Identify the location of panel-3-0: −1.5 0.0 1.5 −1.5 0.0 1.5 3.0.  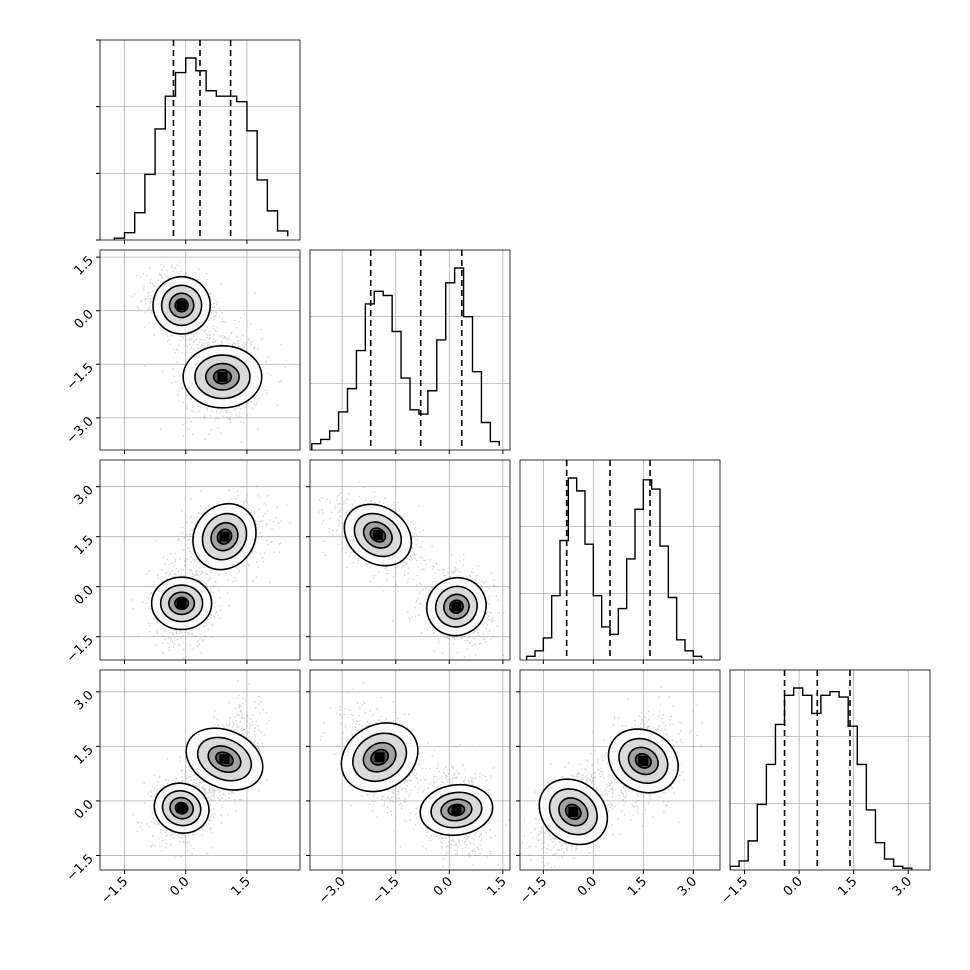
(182, 788).